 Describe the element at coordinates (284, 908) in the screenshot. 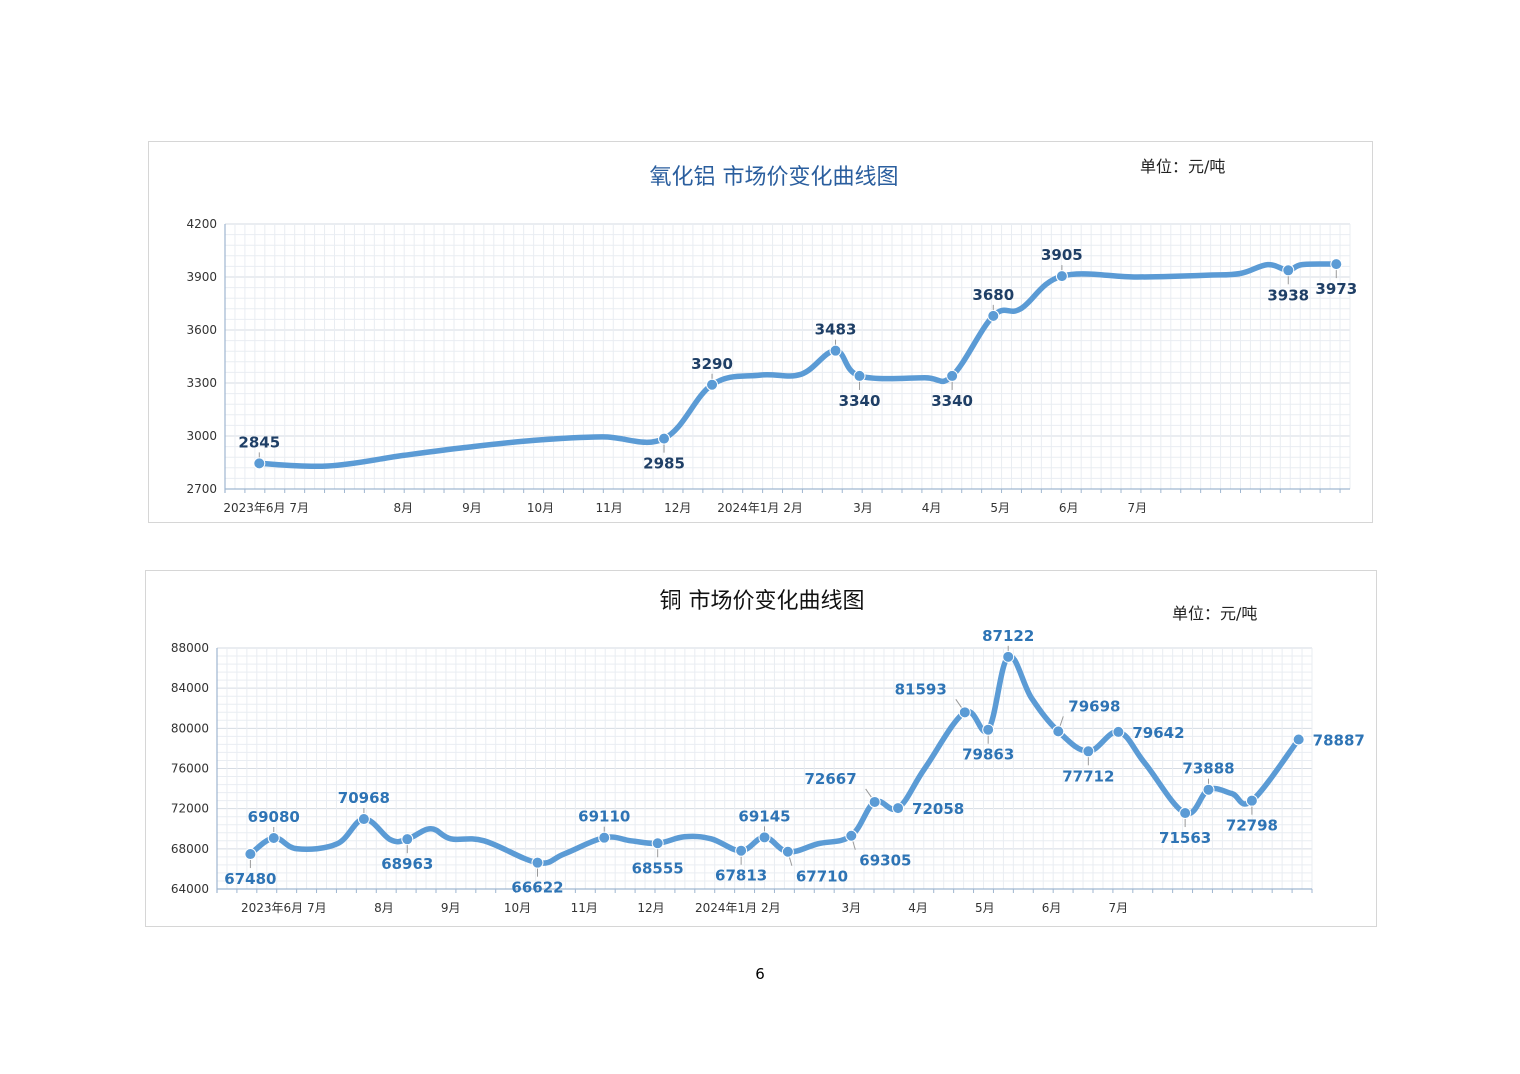

I see `copper-x-tick-label: 2023年6月 7月` at that location.